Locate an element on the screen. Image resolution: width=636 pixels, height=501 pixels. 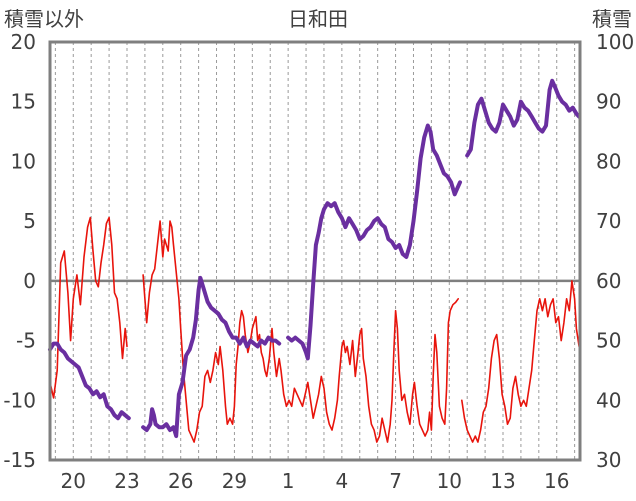
left-tick-label: 5 is located at coordinates (29, 221).